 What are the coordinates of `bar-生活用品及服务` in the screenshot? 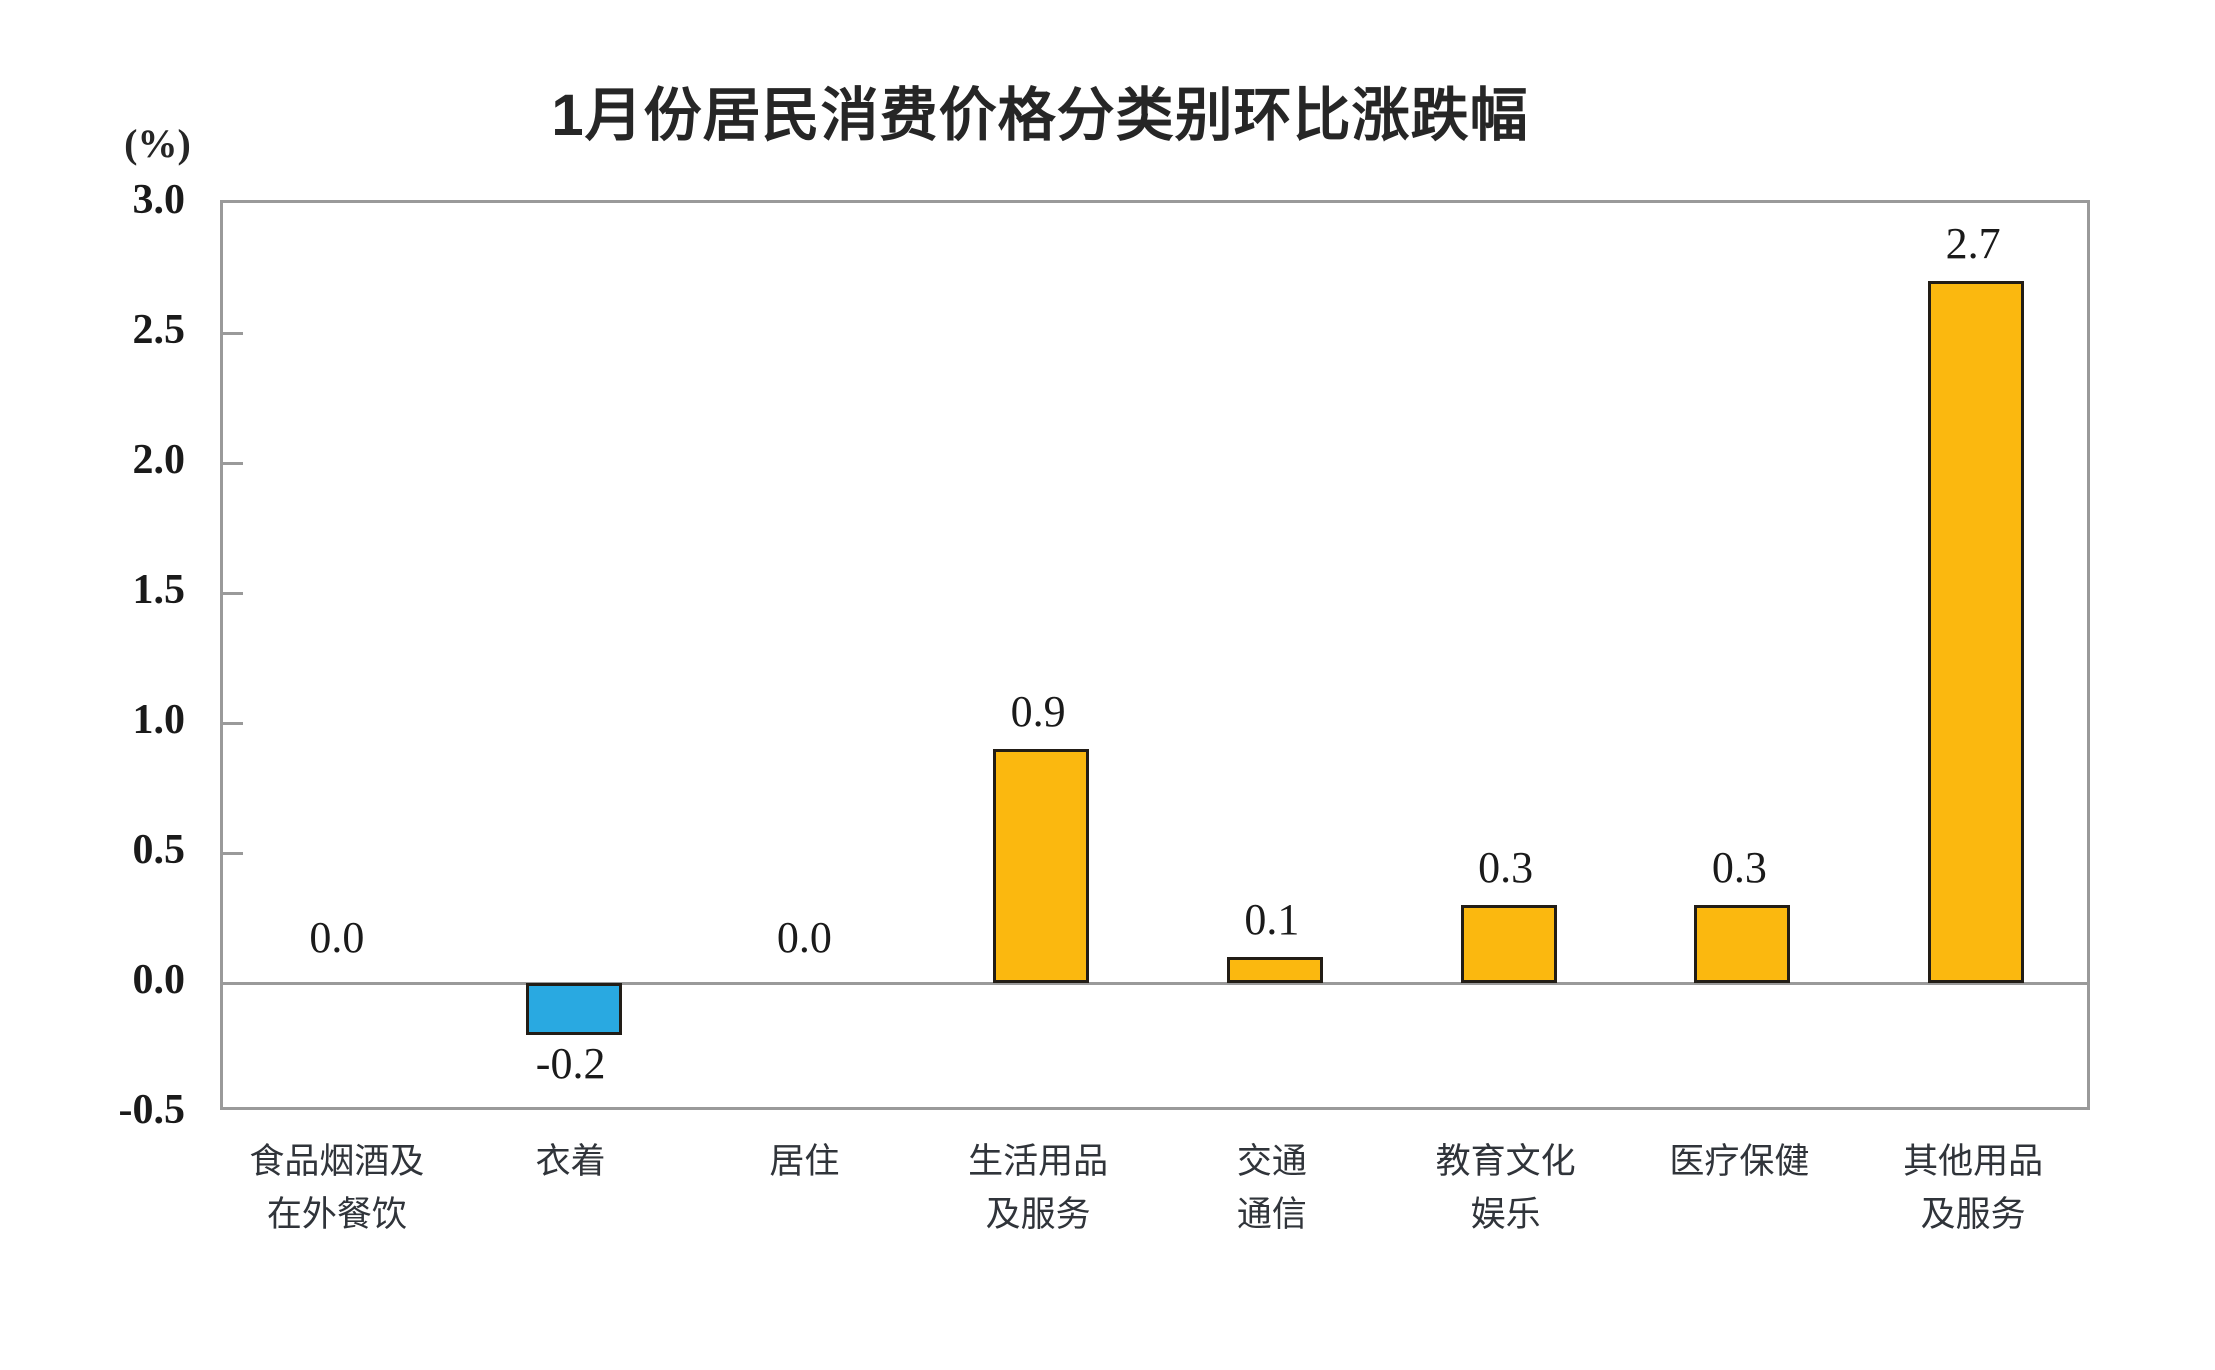 It's located at (1041, 866).